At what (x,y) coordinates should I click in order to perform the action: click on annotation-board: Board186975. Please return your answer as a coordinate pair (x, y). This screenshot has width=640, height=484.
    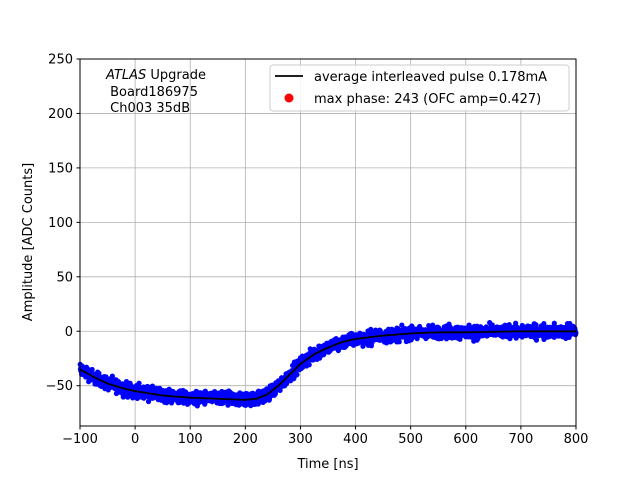
    Looking at the image, I should click on (152, 92).